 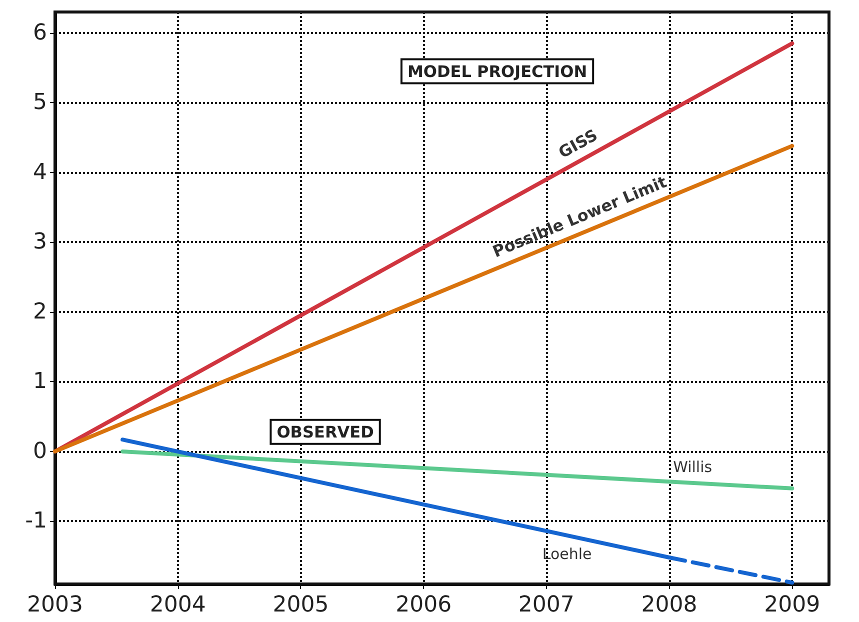 I want to click on x-tick-label: 2009, so click(x=792, y=605).